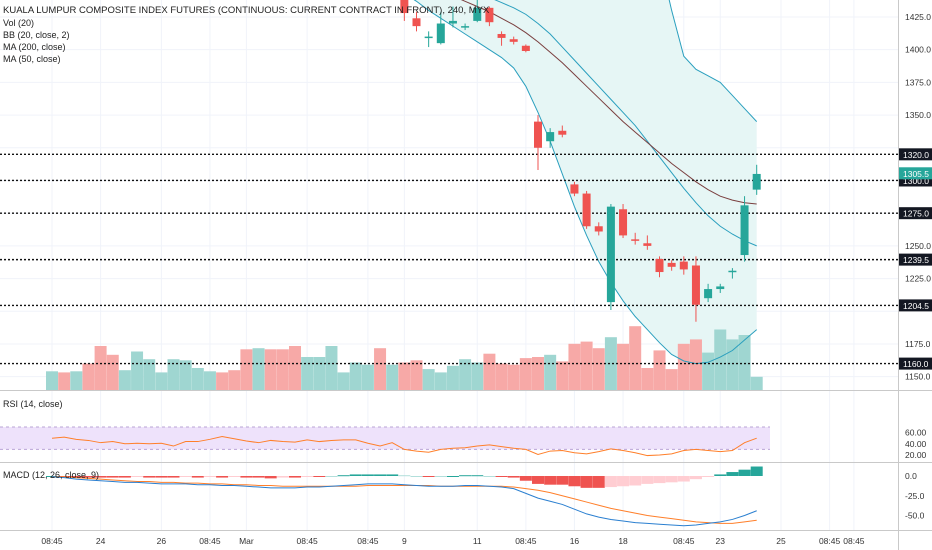 The width and height of the screenshot is (932, 550). I want to click on indicator-label-bollinger: BB (20, close, 2), so click(36, 35).